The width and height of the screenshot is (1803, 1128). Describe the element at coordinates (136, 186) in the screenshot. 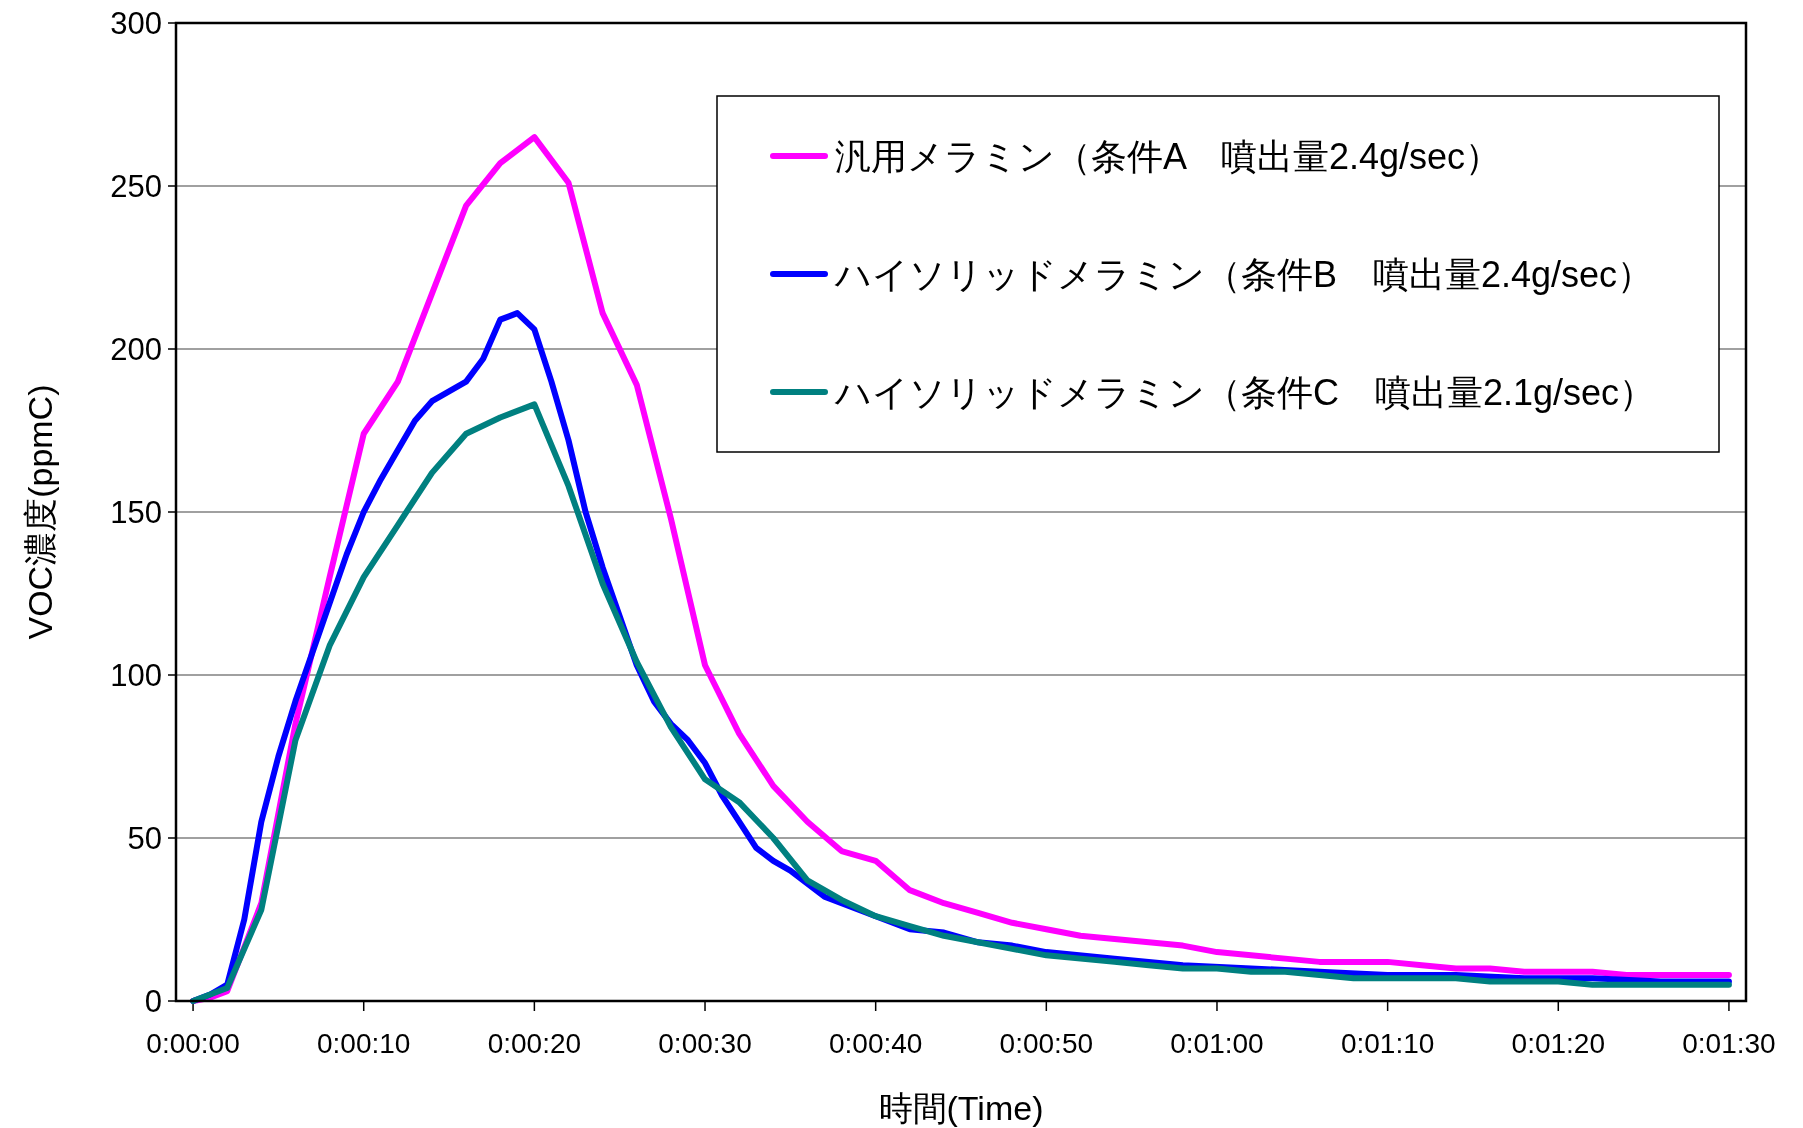

I see `y-tick-label: 250` at that location.